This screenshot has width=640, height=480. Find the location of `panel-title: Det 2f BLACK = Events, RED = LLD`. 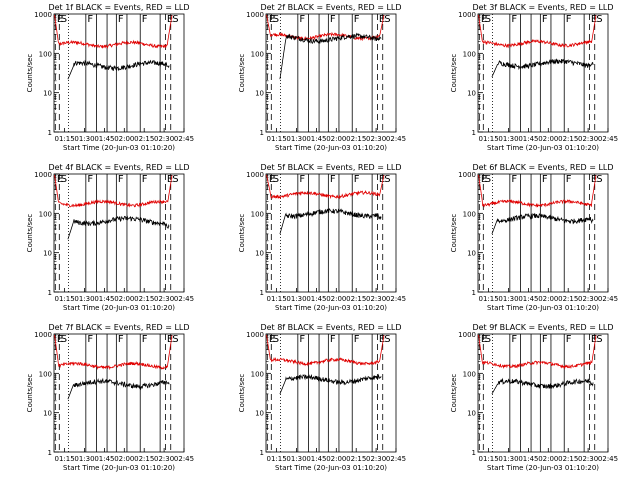

panel-title: Det 2f BLACK = Events, RED = LLD is located at coordinates (330, 7).